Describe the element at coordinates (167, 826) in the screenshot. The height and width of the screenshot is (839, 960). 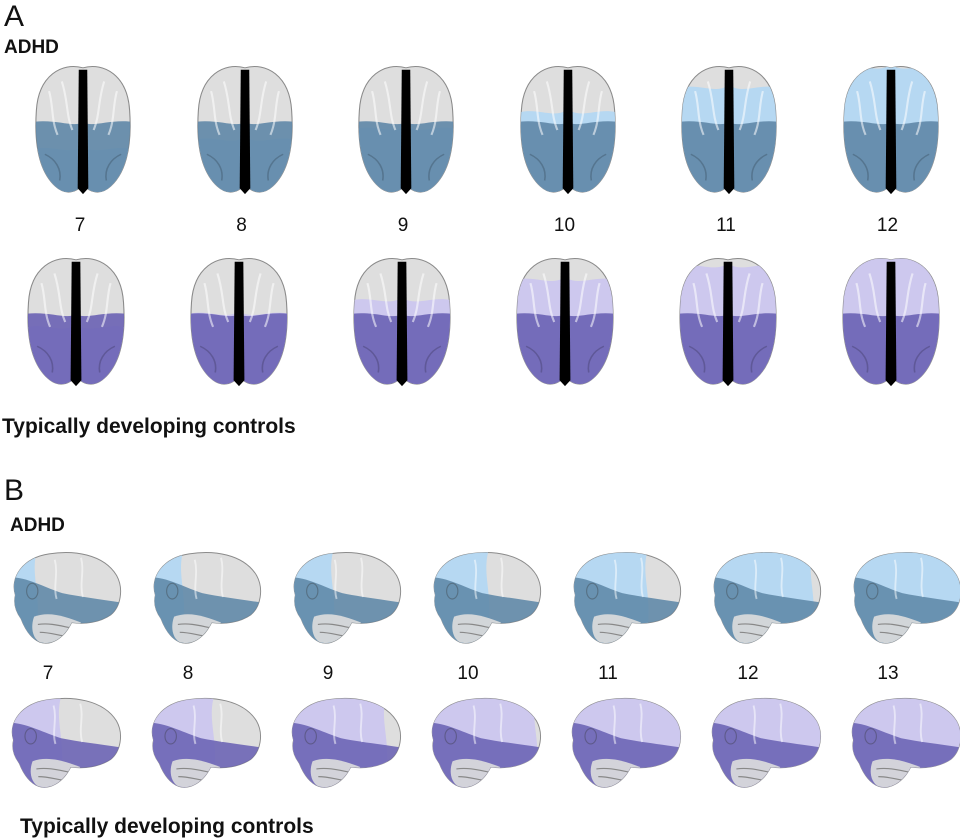
I see `panel-b-controls-label: Typically developing controls` at that location.